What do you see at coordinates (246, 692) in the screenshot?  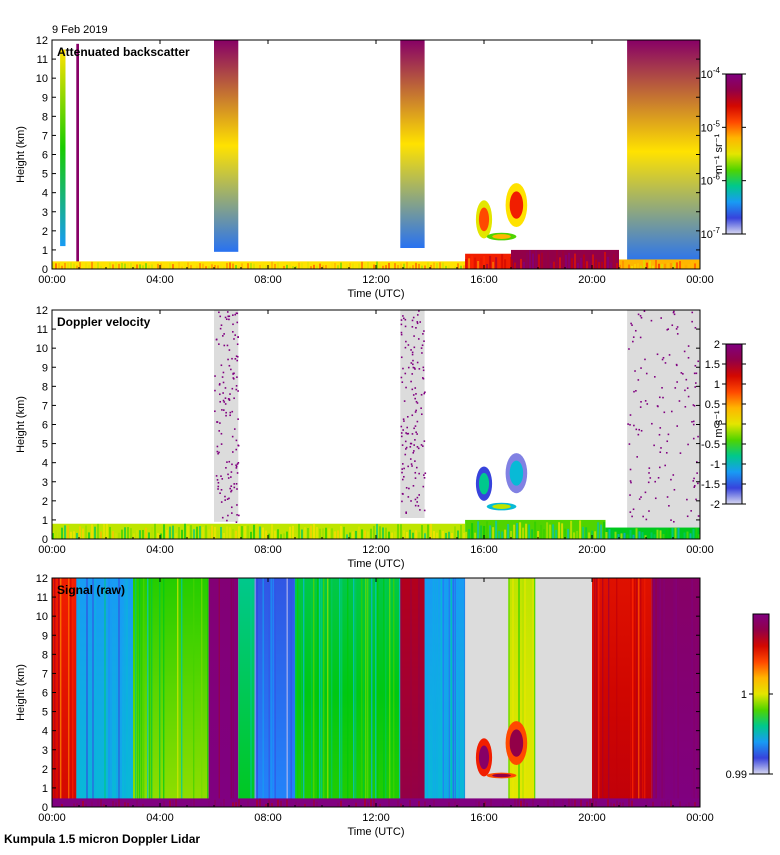 I see `signal-band` at bounding box center [246, 692].